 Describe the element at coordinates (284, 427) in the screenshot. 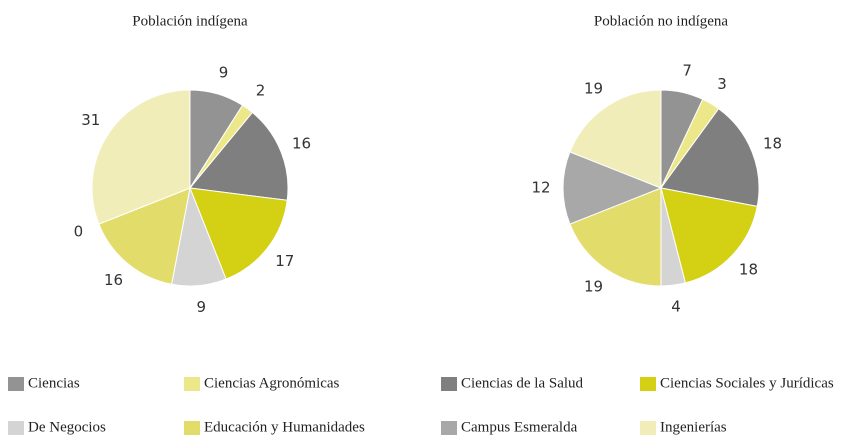

I see `legend-label: Educación y Humanidades` at that location.